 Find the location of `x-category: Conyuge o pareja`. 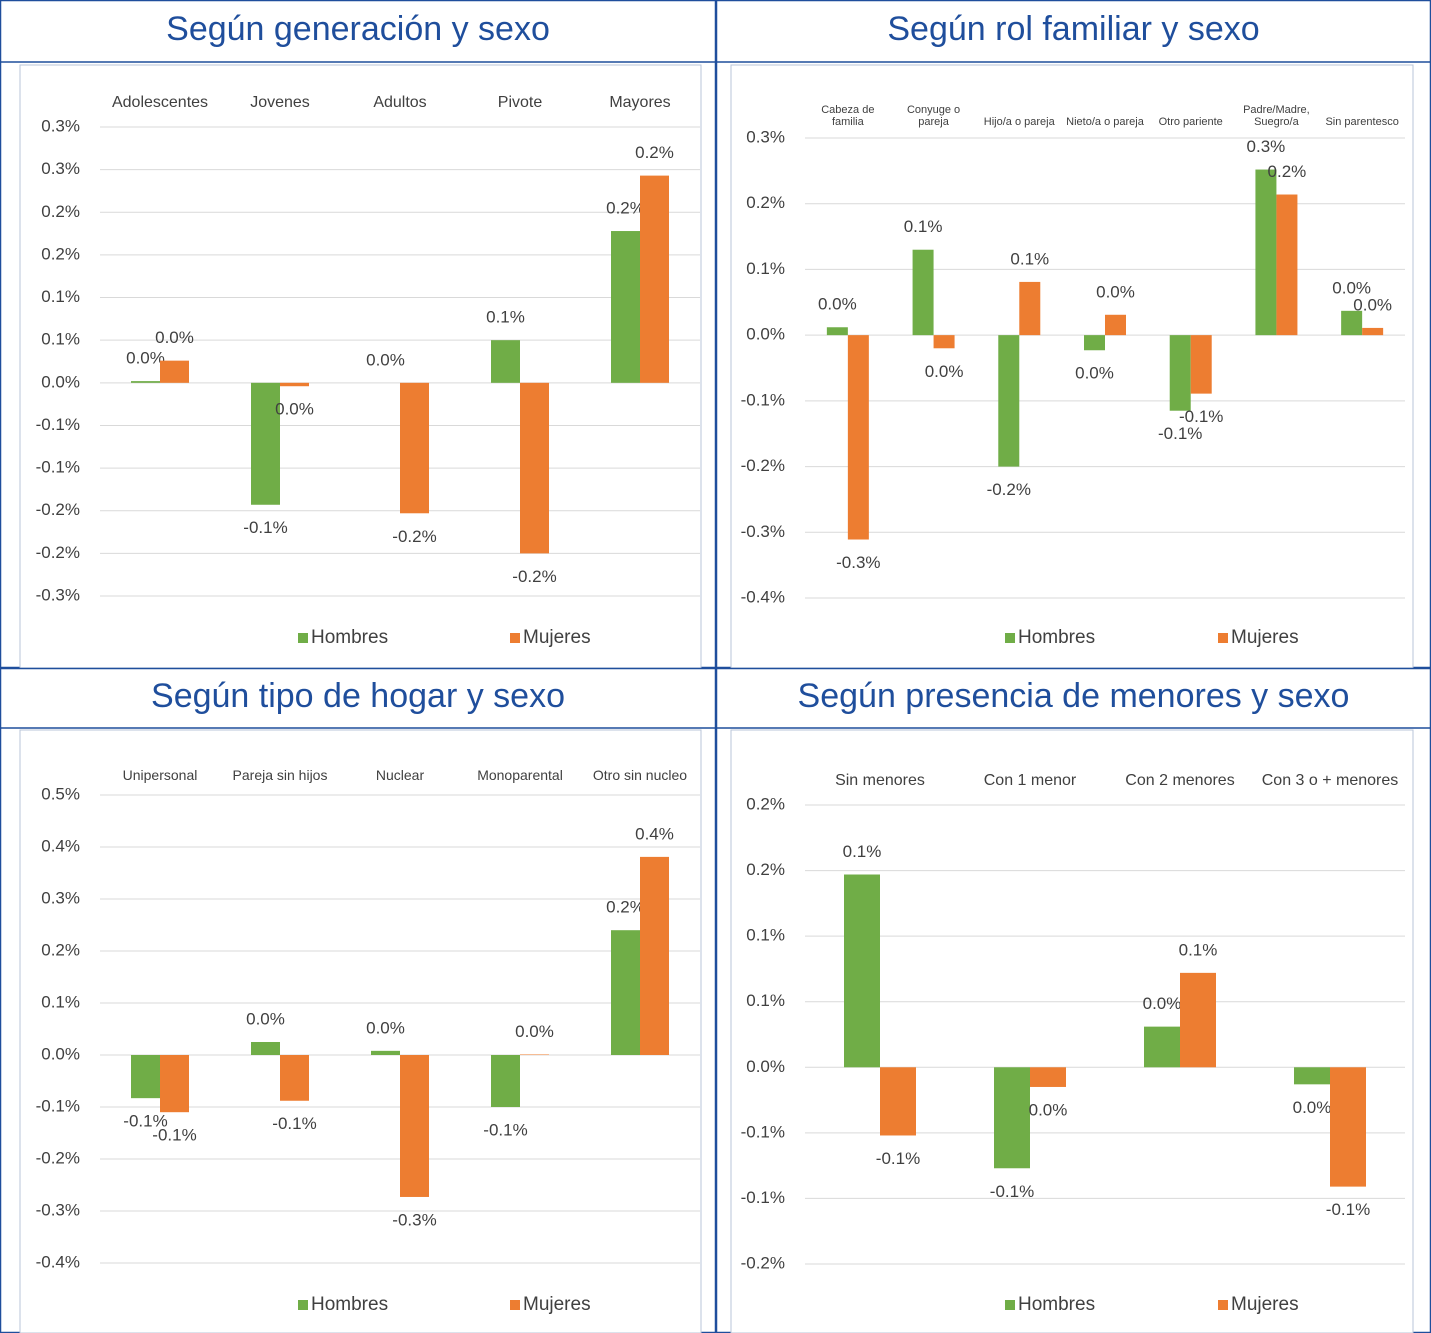

x-category: Conyuge o pareja is located at coordinates (933, 115).